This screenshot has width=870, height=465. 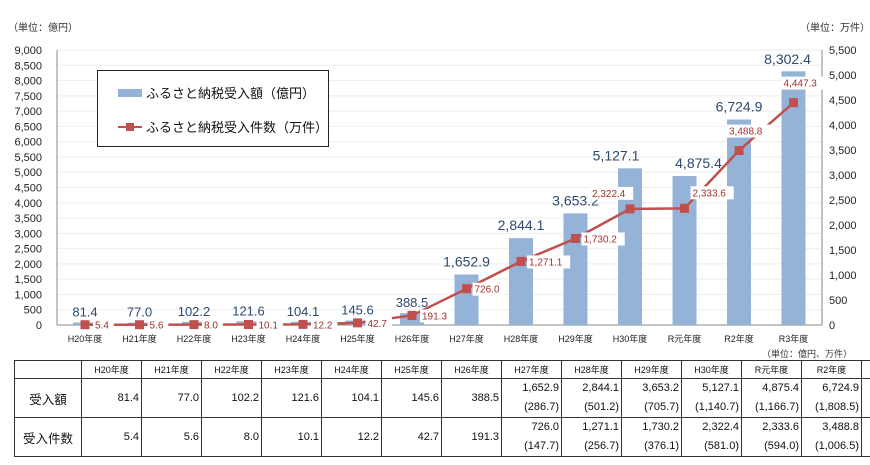 What do you see at coordinates (291, 437) in the screenshot?
I see `table-cell: 10.1` at bounding box center [291, 437].